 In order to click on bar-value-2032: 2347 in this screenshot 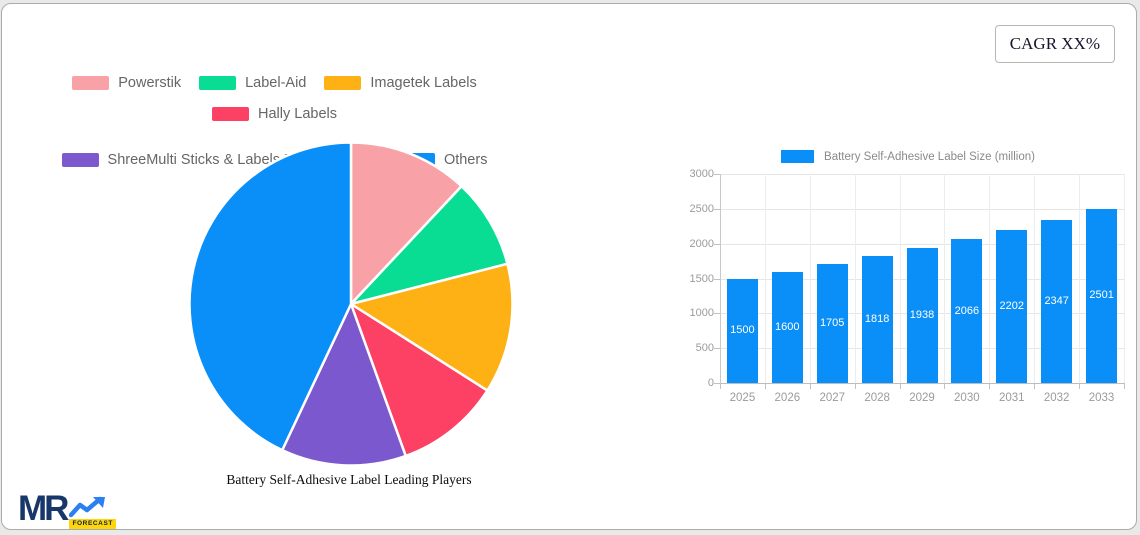, I will do `click(1056, 300)`.